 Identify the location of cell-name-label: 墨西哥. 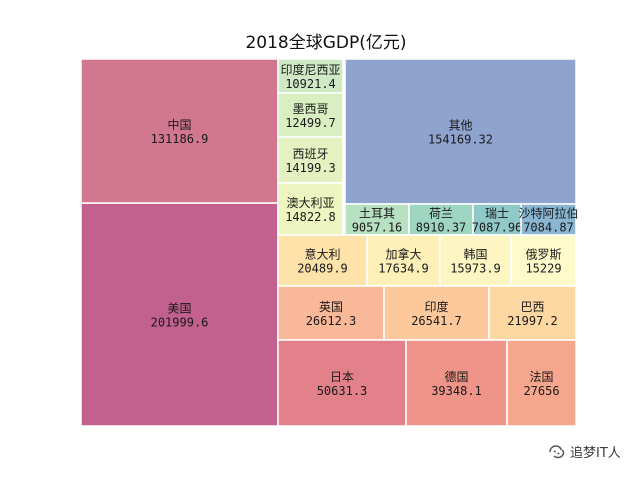
(310, 109).